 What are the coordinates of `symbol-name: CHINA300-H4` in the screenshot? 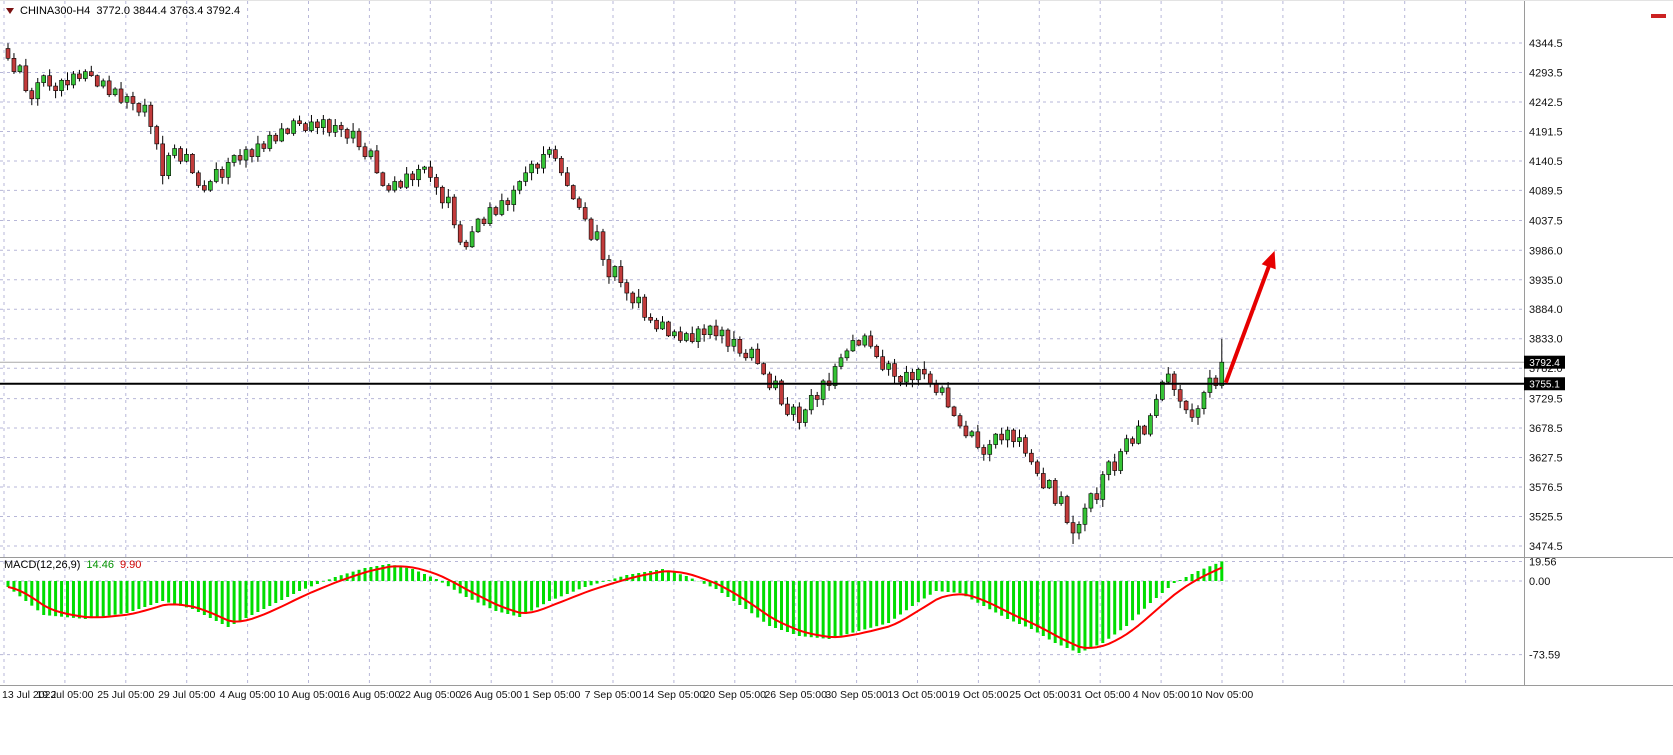 It's located at (55, 11).